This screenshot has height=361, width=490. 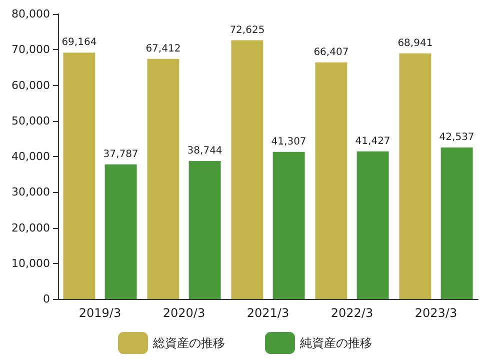 I want to click on data-label: 72,625, so click(x=247, y=30).